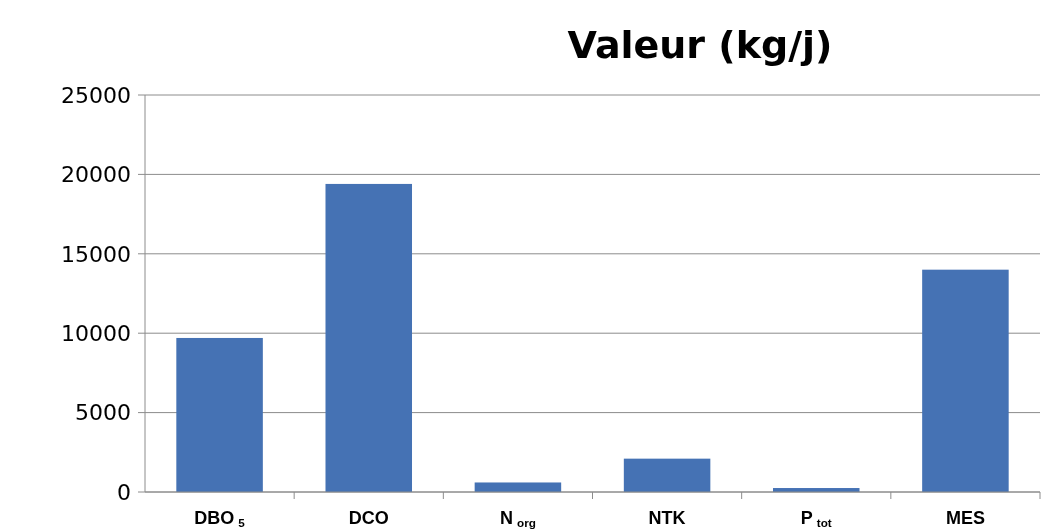 The image size is (1045, 532). Describe the element at coordinates (518, 518) in the screenshot. I see `x-tick-label: N$_{org}$` at that location.